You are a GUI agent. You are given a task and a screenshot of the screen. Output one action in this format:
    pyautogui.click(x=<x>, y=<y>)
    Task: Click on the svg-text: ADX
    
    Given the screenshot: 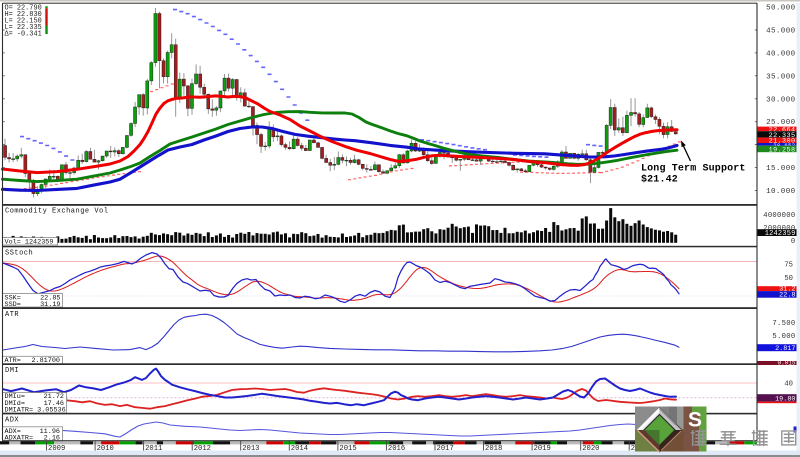 What is the action you would take?
    pyautogui.click(x=12, y=421)
    